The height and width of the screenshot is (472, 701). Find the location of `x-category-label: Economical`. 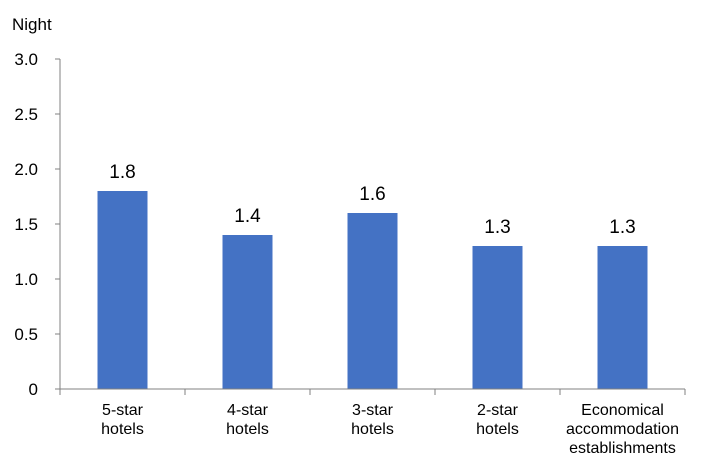

x-category-label: Economical is located at coordinates (622, 410).